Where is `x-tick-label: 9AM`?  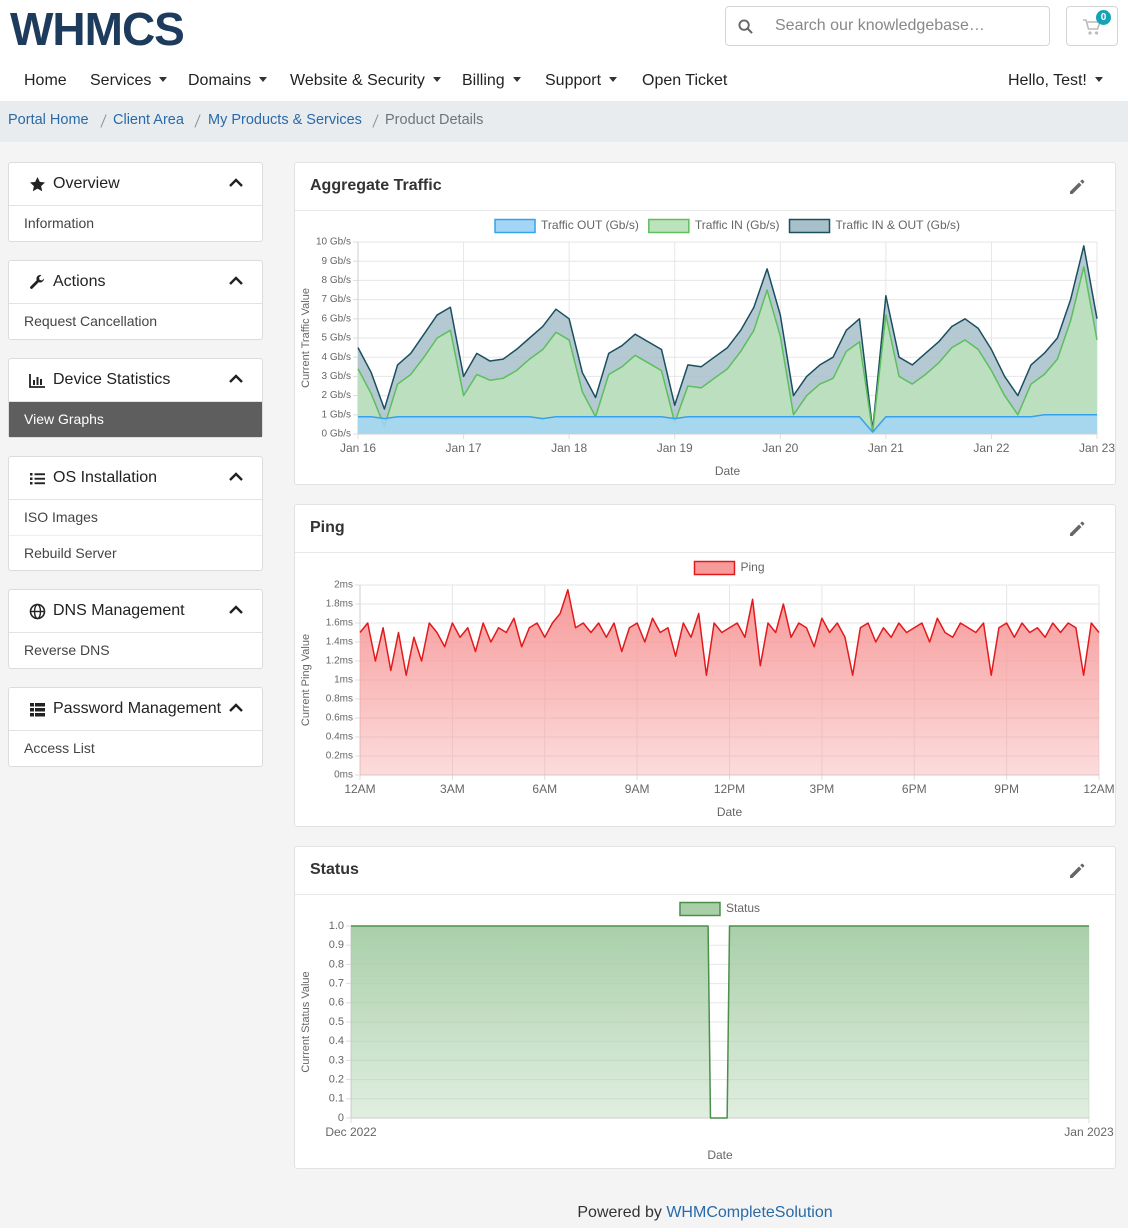
x-tick-label: 9AM is located at coordinates (637, 789).